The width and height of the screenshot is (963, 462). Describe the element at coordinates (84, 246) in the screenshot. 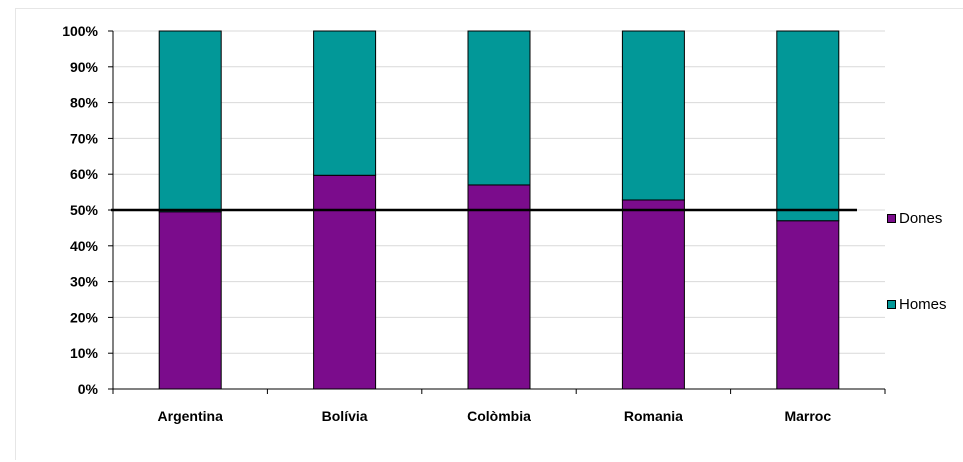

I see `y-tick-label: 40%` at that location.